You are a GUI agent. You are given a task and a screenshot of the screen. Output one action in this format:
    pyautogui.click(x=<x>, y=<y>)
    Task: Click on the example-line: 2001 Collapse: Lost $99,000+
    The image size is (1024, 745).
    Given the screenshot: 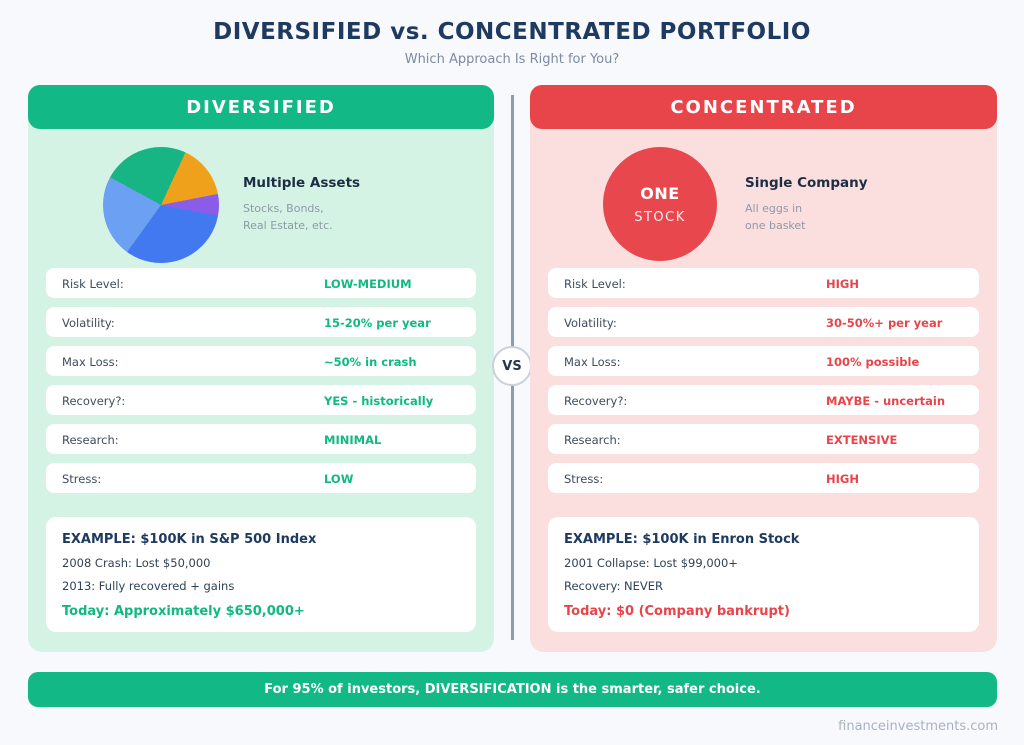 What is the action you would take?
    pyautogui.click(x=651, y=563)
    